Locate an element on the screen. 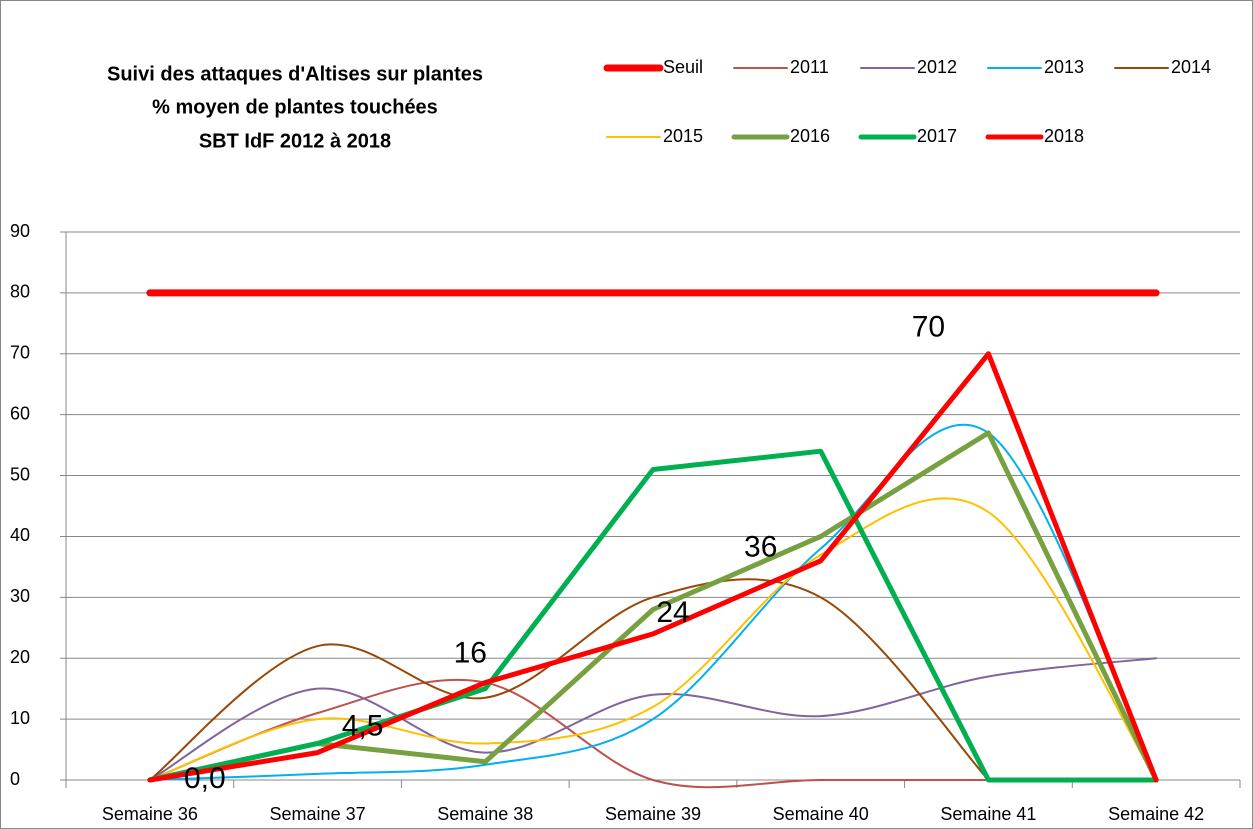  y-tick-label: 90 is located at coordinates (20, 231).